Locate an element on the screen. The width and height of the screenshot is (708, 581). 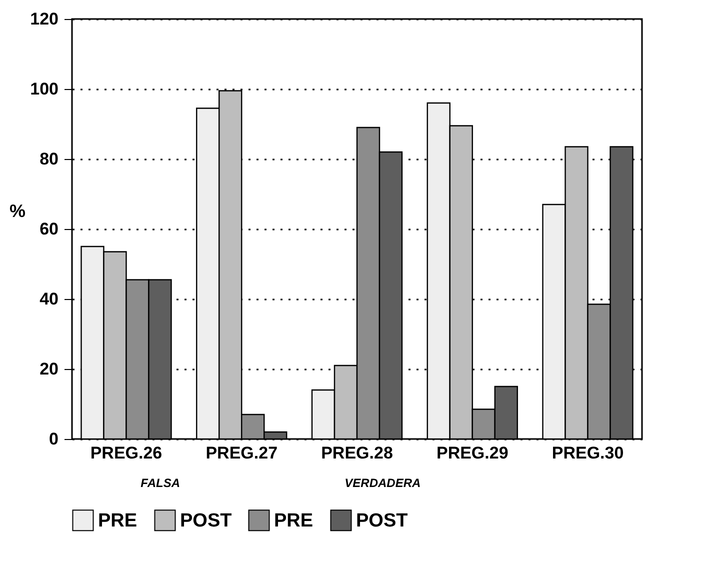
x-tick-label: PREG.27 is located at coordinates (242, 453).